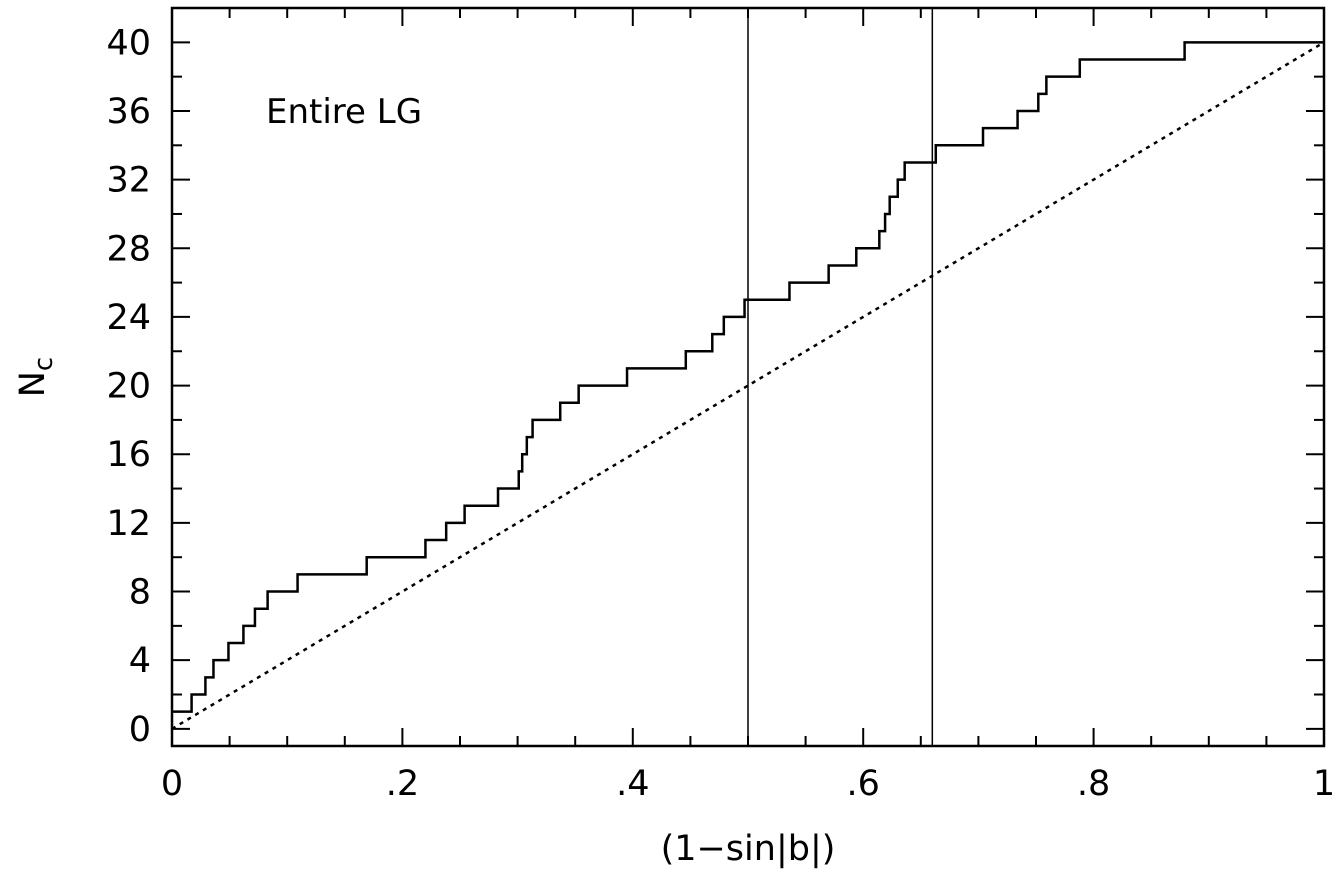 Image resolution: width=1341 pixels, height=878 pixels. Describe the element at coordinates (748, 849) in the screenshot. I see `x-axis-title: (1−sin|b|)` at that location.